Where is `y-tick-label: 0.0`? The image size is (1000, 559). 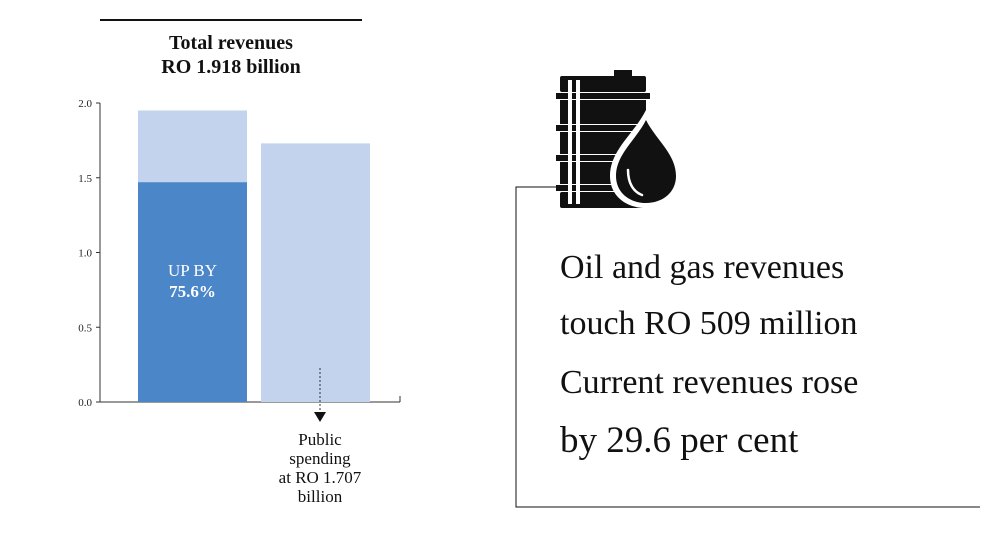
y-tick-label: 0.0 is located at coordinates (85, 403).